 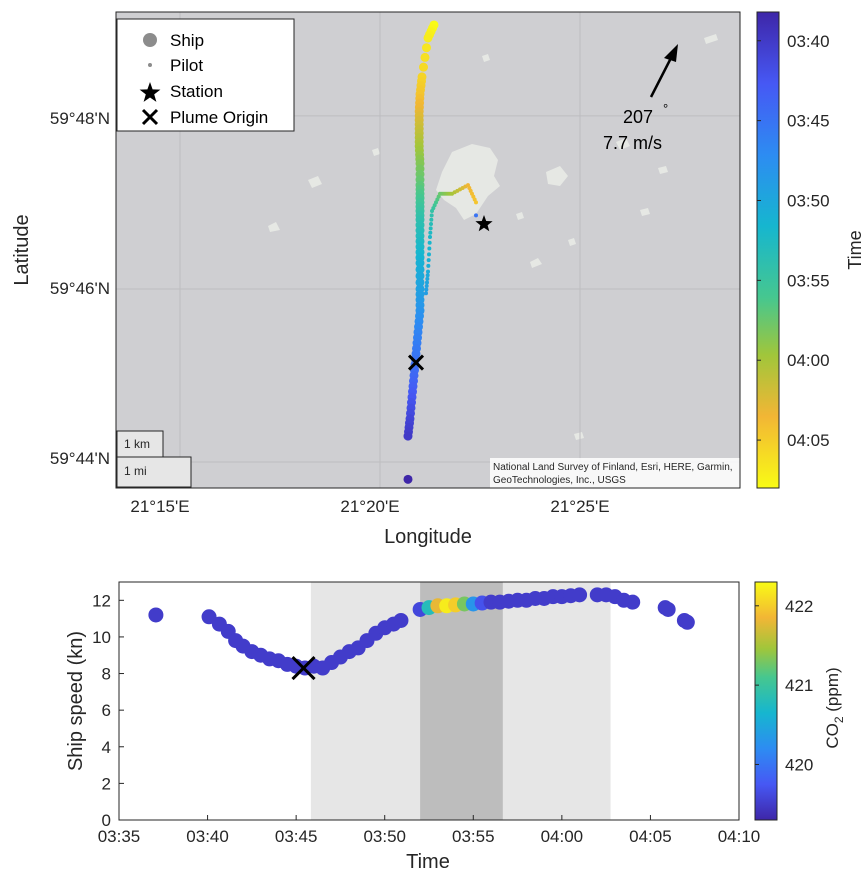 I want to click on speed-x-tick-label: 03:45, so click(x=296, y=836).